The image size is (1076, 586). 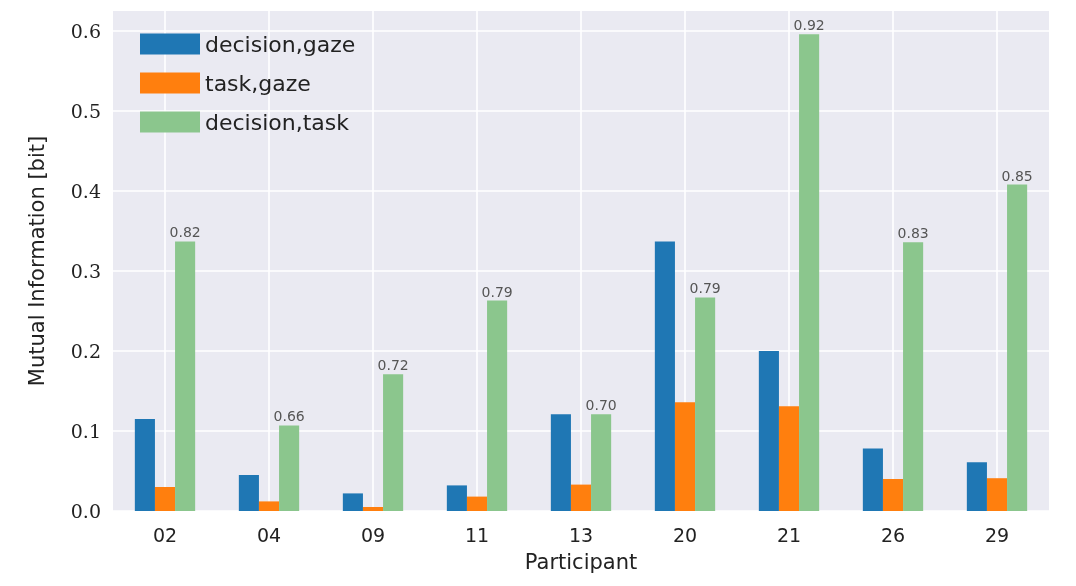 What do you see at coordinates (997, 534) in the screenshot?
I see `x-tick-label: 29` at bounding box center [997, 534].